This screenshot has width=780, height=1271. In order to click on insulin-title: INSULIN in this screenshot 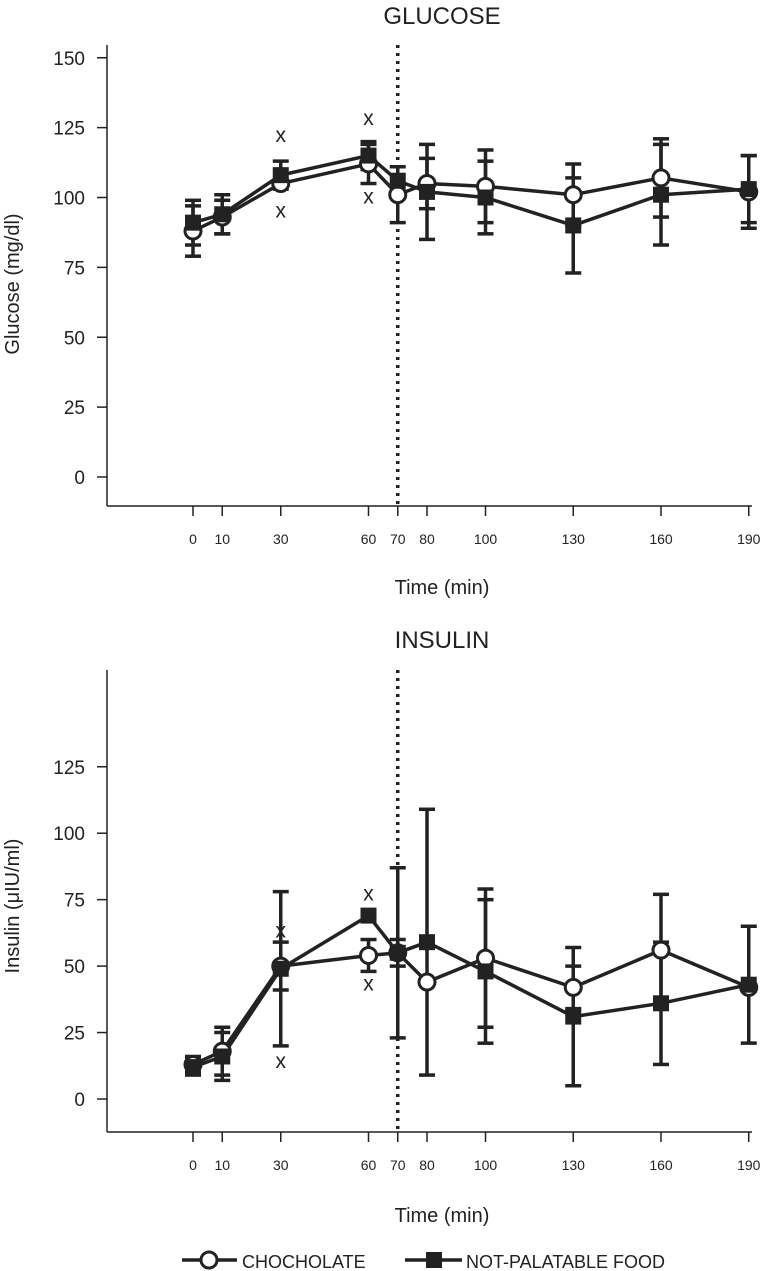, I will do `click(442, 640)`.